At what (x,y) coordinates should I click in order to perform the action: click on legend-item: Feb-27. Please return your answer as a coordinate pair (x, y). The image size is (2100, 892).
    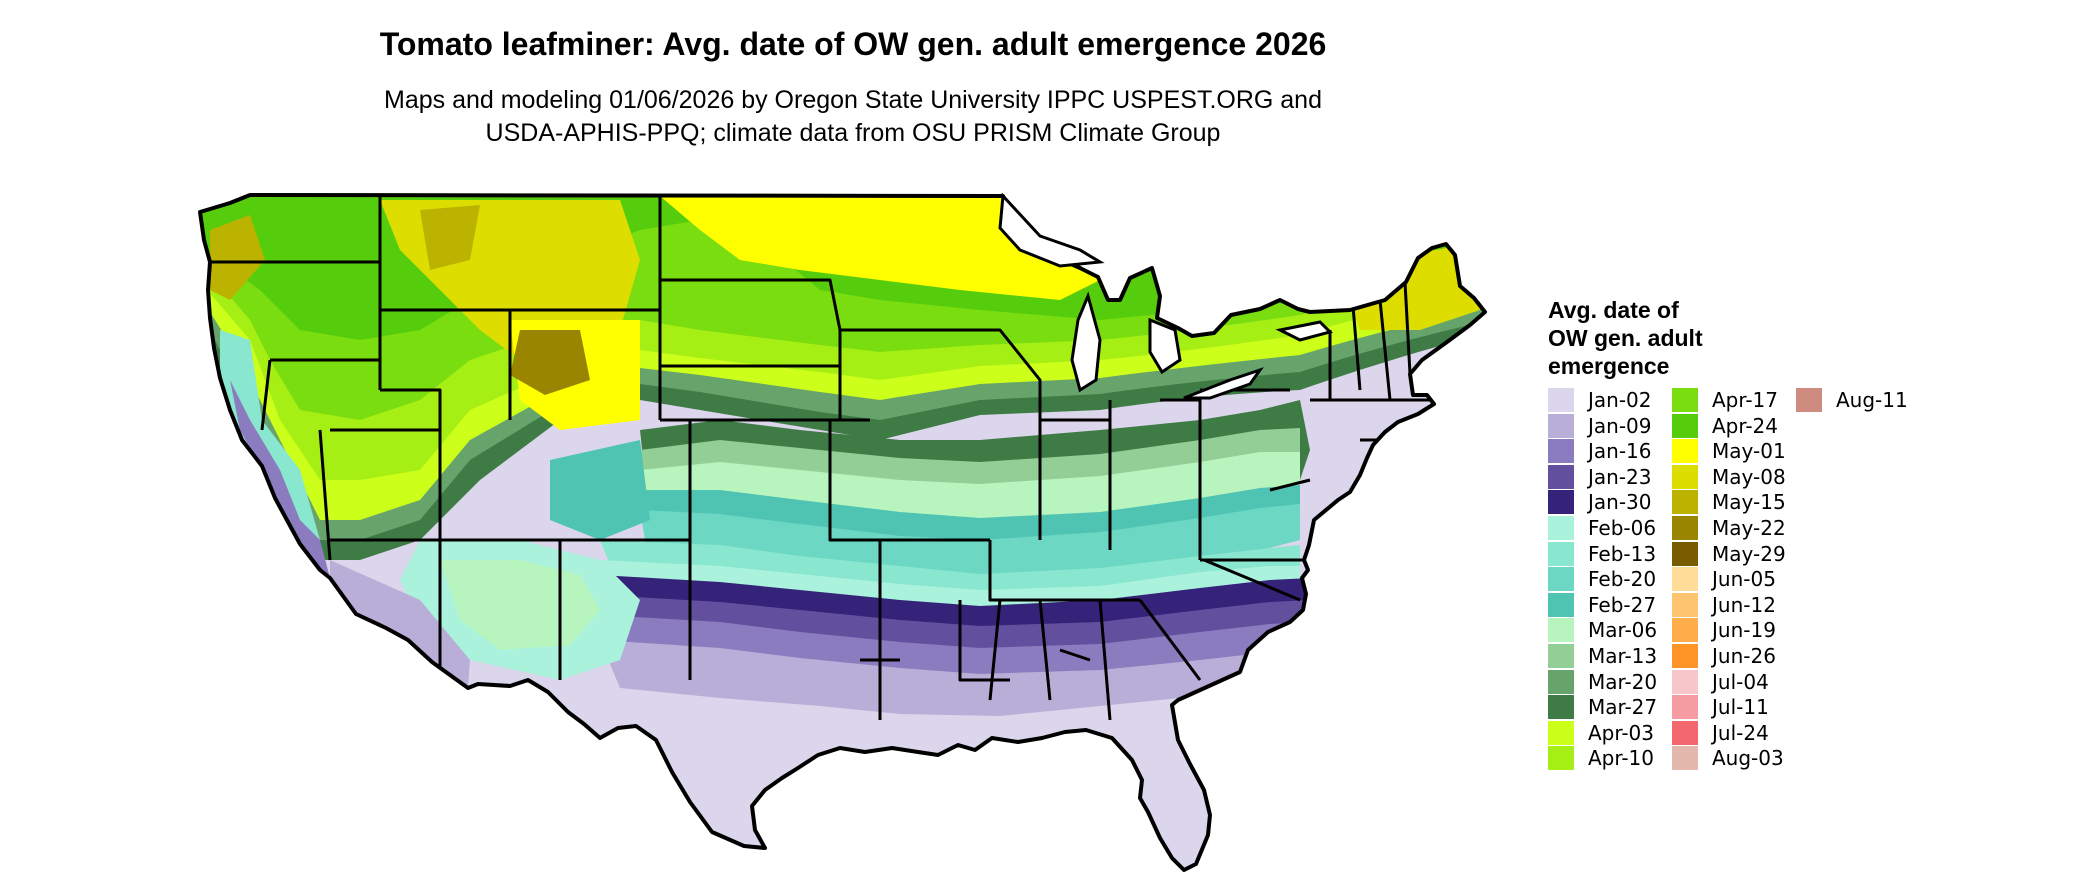
    Looking at the image, I should click on (1633, 605).